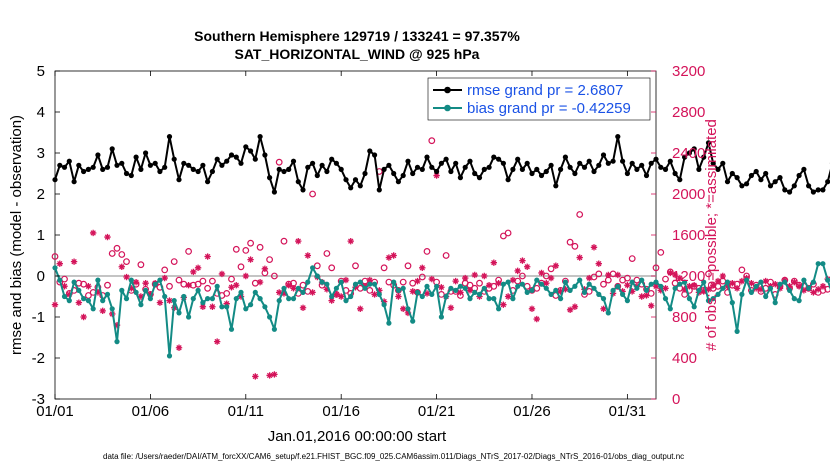 The width and height of the screenshot is (830, 470). What do you see at coordinates (341, 411) in the screenshot?
I see `x-tick-label: 01/16` at bounding box center [341, 411].